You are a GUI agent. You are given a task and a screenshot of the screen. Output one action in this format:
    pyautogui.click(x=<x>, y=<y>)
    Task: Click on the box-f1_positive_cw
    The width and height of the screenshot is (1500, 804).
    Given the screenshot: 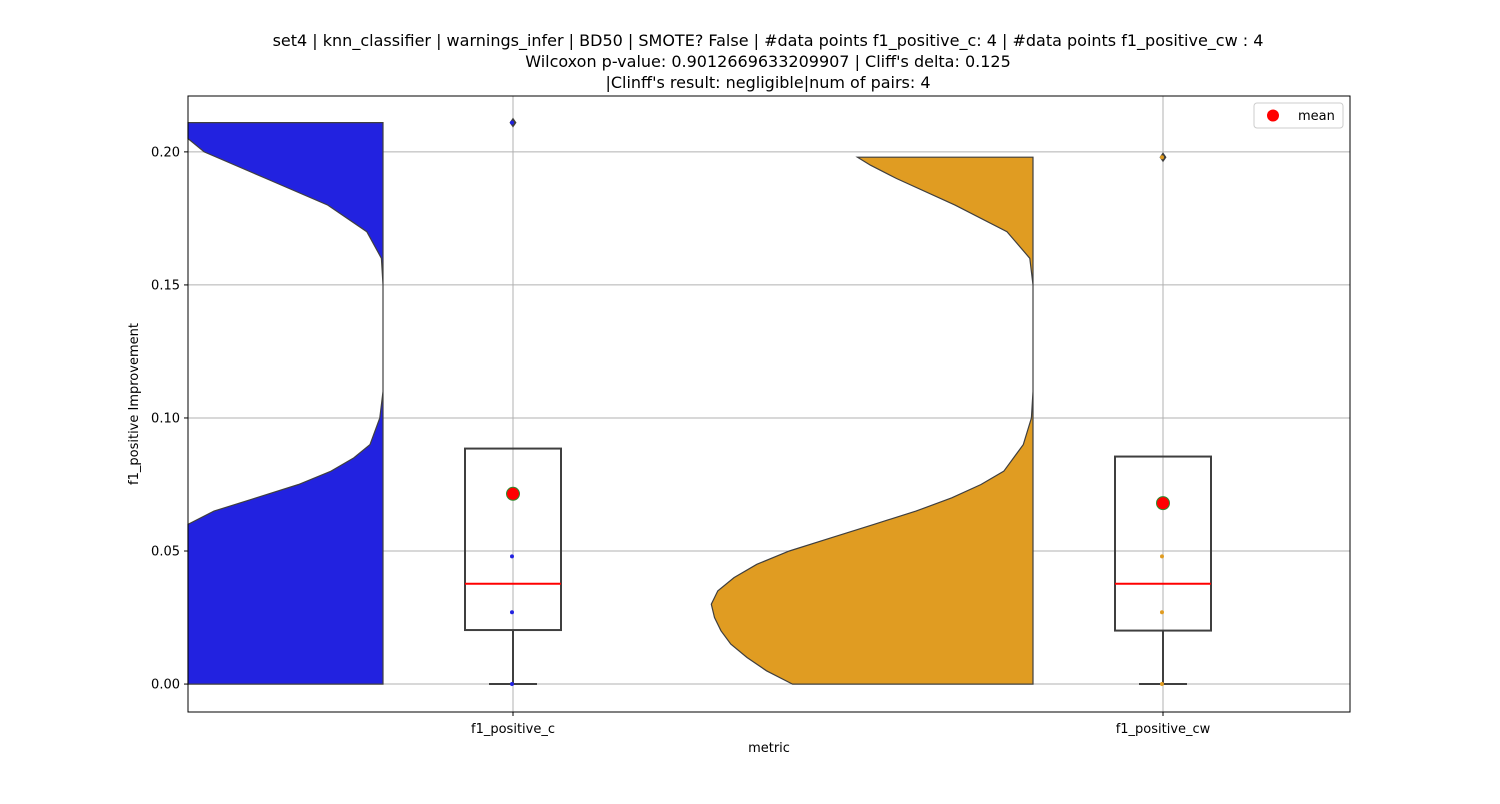 What is the action you would take?
    pyautogui.click(x=1163, y=543)
    